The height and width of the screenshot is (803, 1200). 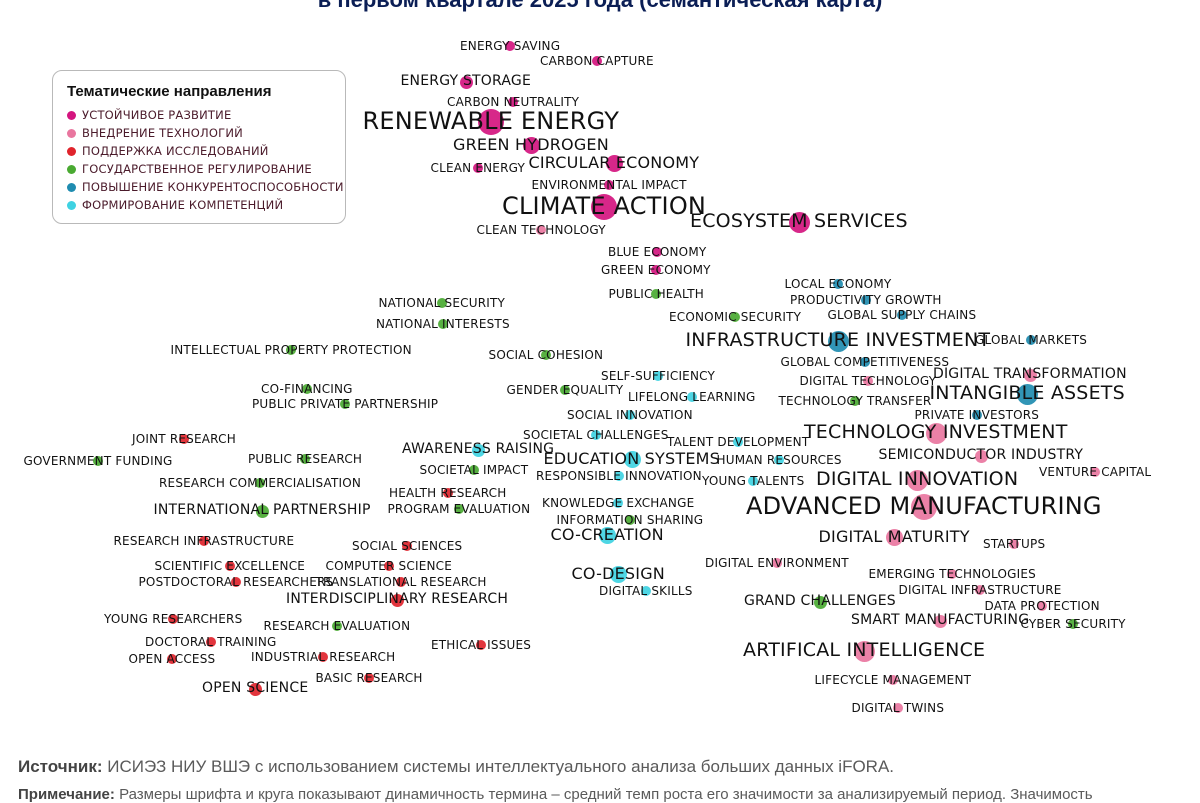 What do you see at coordinates (60, 766) in the screenshot?
I see `footer-source-label: Источник:` at bounding box center [60, 766].